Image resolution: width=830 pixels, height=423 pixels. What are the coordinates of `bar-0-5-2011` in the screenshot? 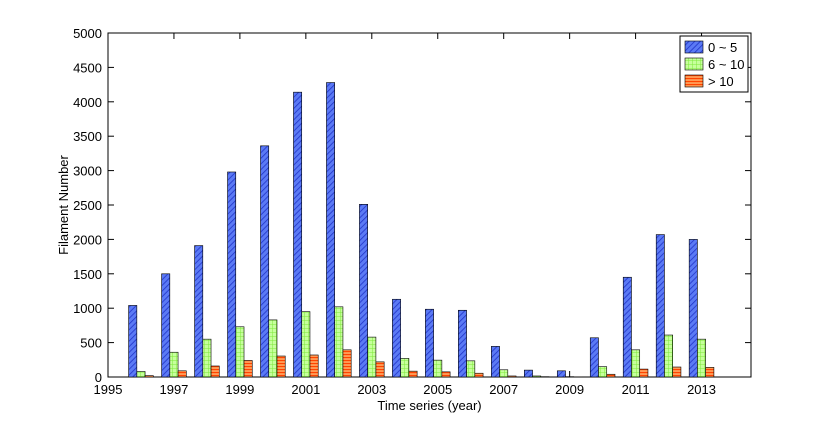 It's located at (627, 327).